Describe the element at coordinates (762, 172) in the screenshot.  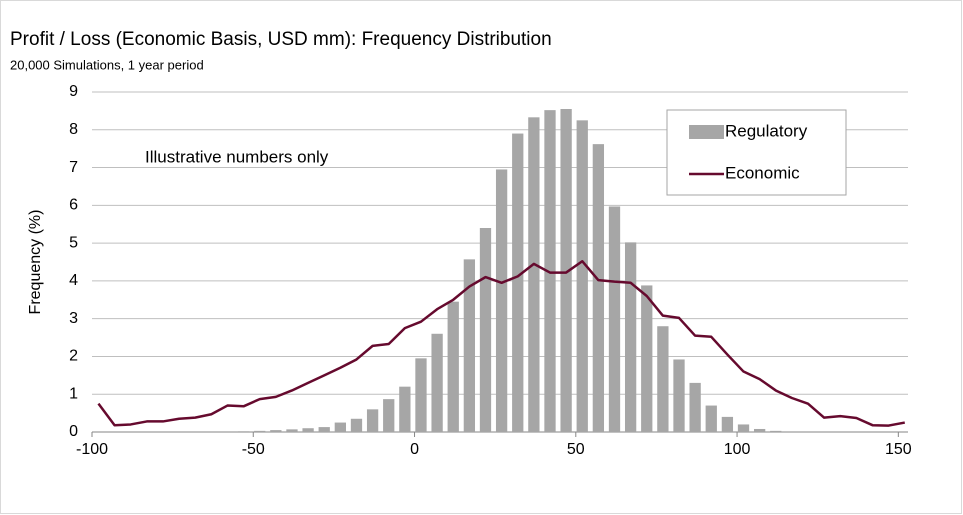
I see `legend-label: Economic` at that location.